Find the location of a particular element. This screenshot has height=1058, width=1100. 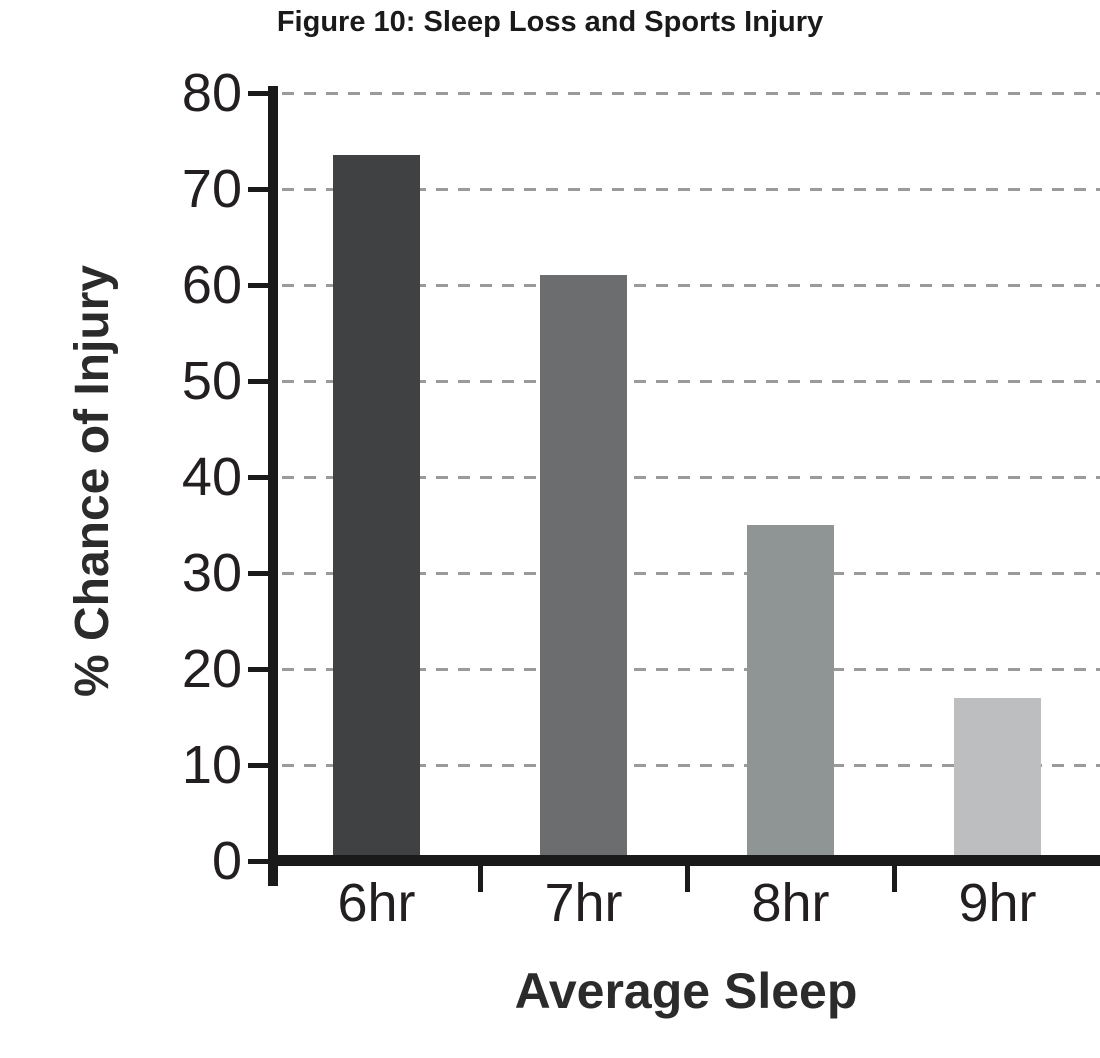

chart-title: Figure 10: Sleep Loss and Sports Injury is located at coordinates (550, 22).